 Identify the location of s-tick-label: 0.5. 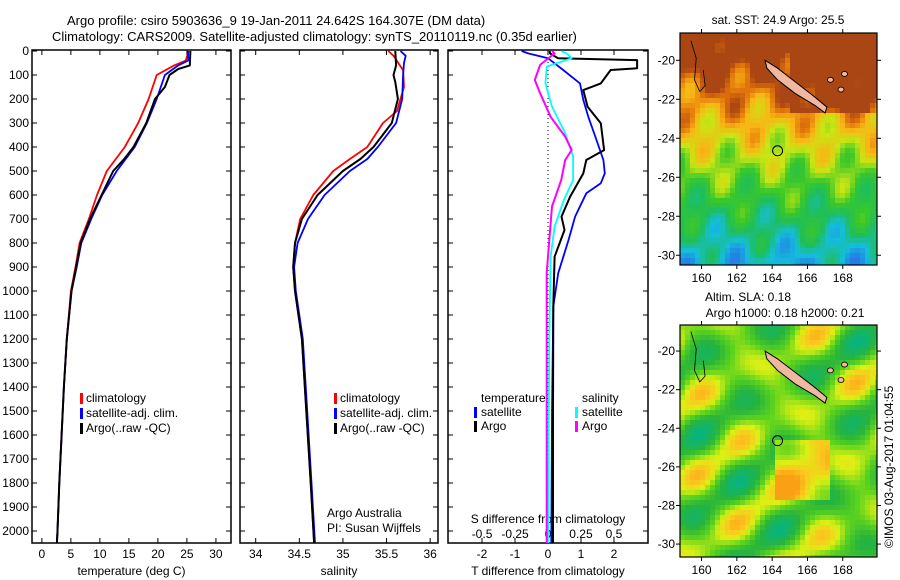
(614, 534).